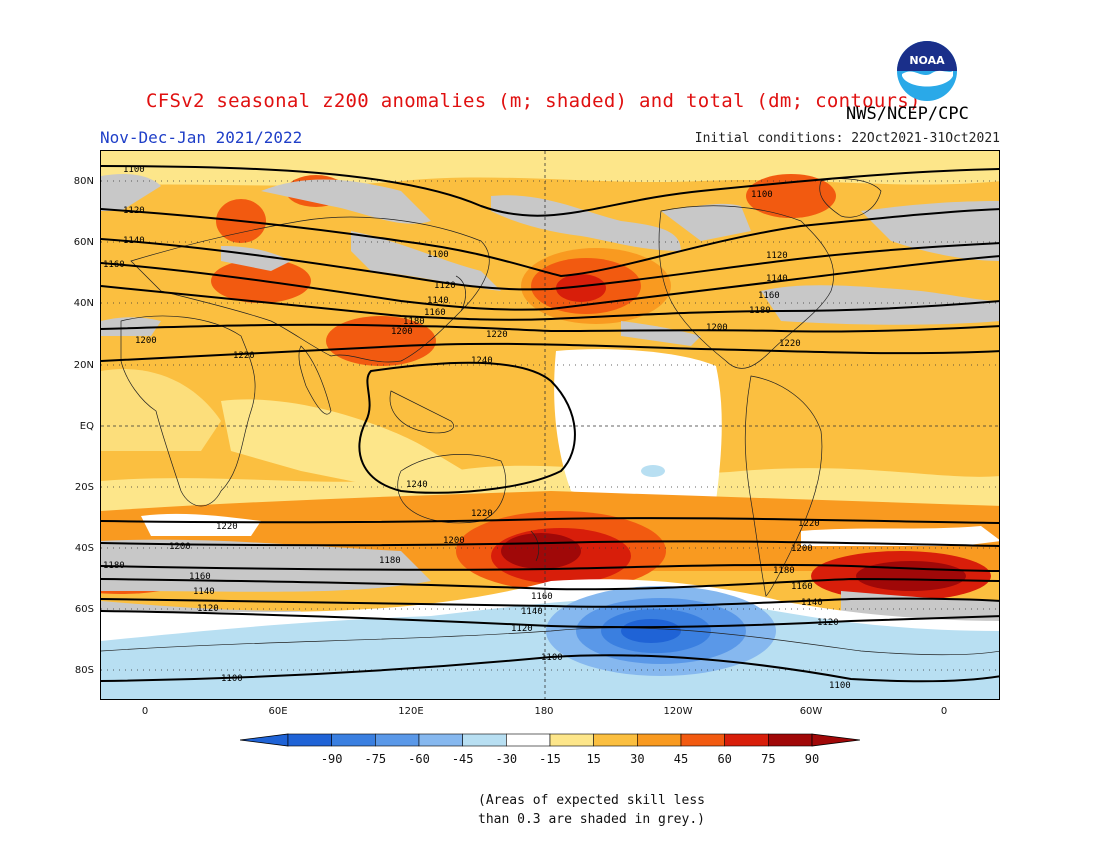 Image resolution: width=1100 pixels, height=850 pixels. Describe the element at coordinates (541, 551) in the screenshot. I see `anomaly-pos-sh-pacific-max` at that location.